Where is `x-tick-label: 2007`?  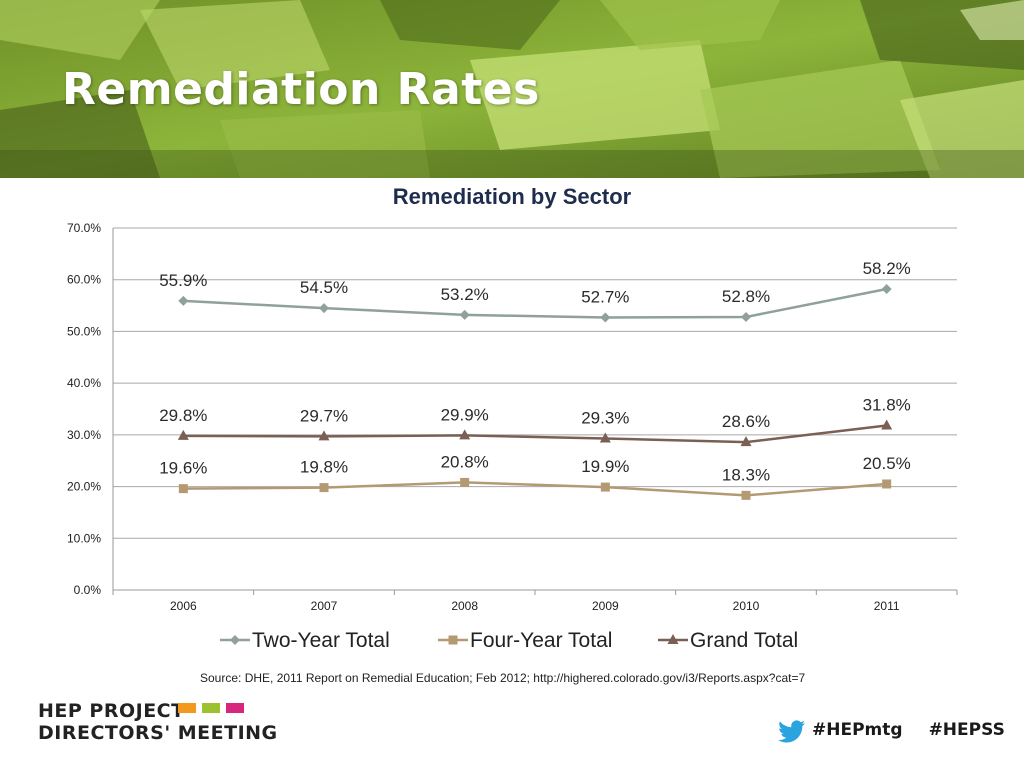
x-tick-label: 2007 is located at coordinates (324, 606).